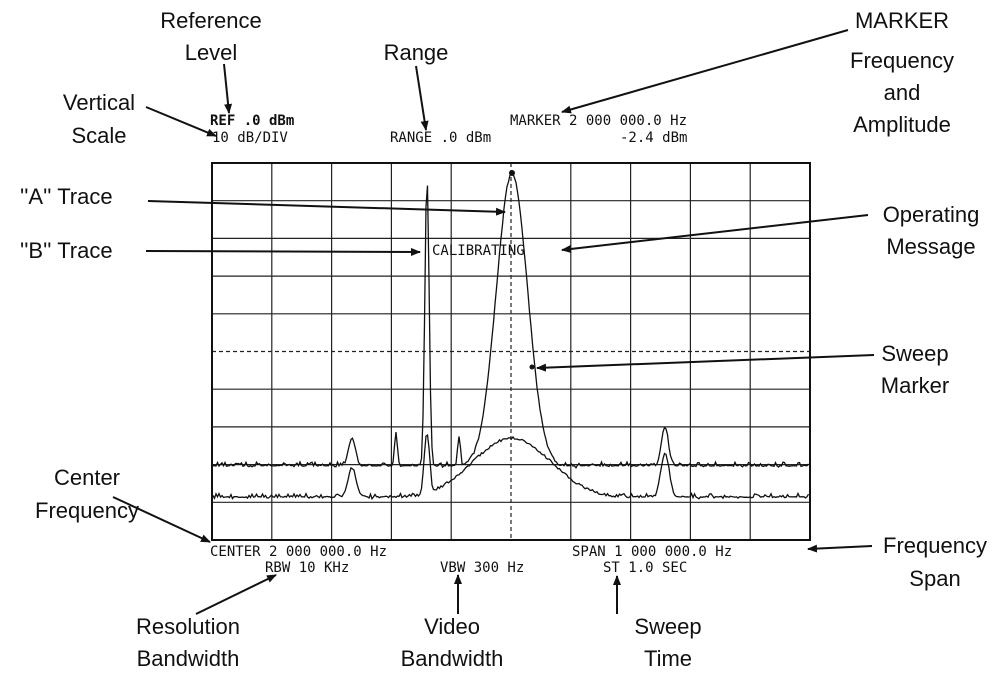 This screenshot has height=673, width=1006. What do you see at coordinates (652, 552) in the screenshot?
I see `span-readout: SPAN 1 000 000.0 Hz` at bounding box center [652, 552].